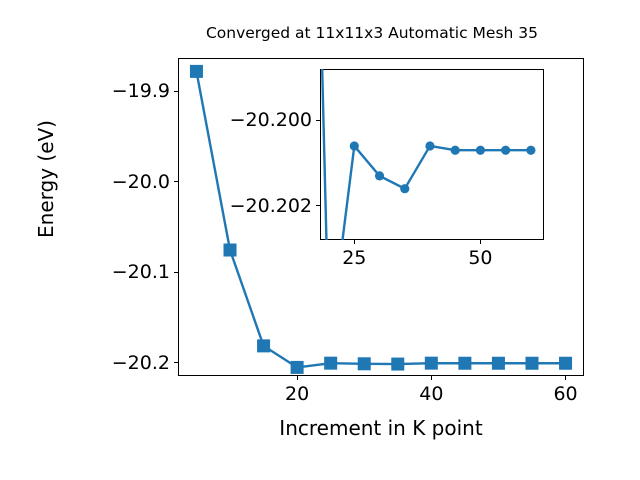 This screenshot has height=480, width=640. I want to click on y-tick-label: −20.1, so click(140, 272).